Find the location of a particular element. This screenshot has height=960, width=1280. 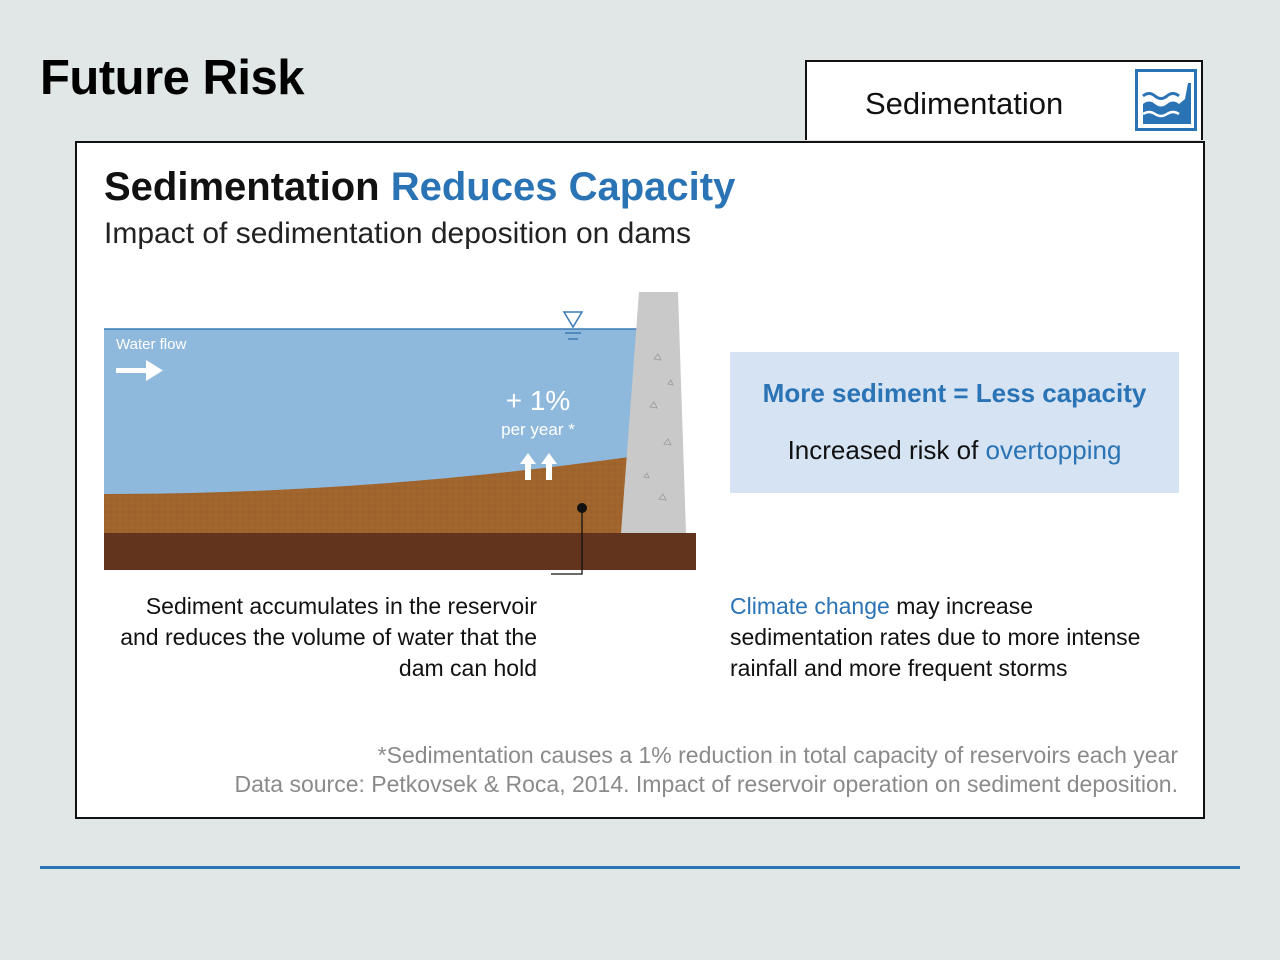

rate-value: + 1% is located at coordinates (538, 400).